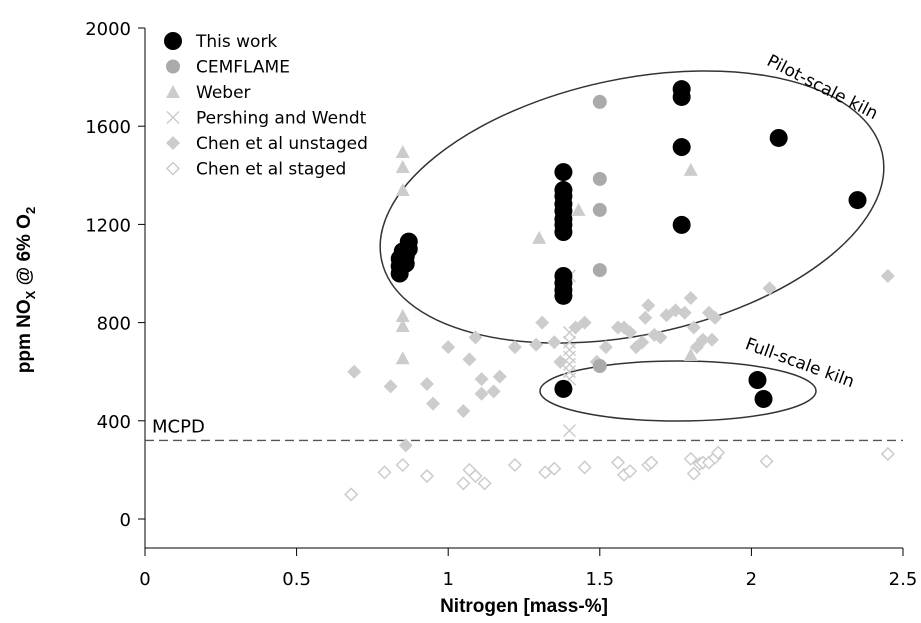  What do you see at coordinates (108, 225) in the screenshot?
I see `y-tick-label: 1200` at bounding box center [108, 225].